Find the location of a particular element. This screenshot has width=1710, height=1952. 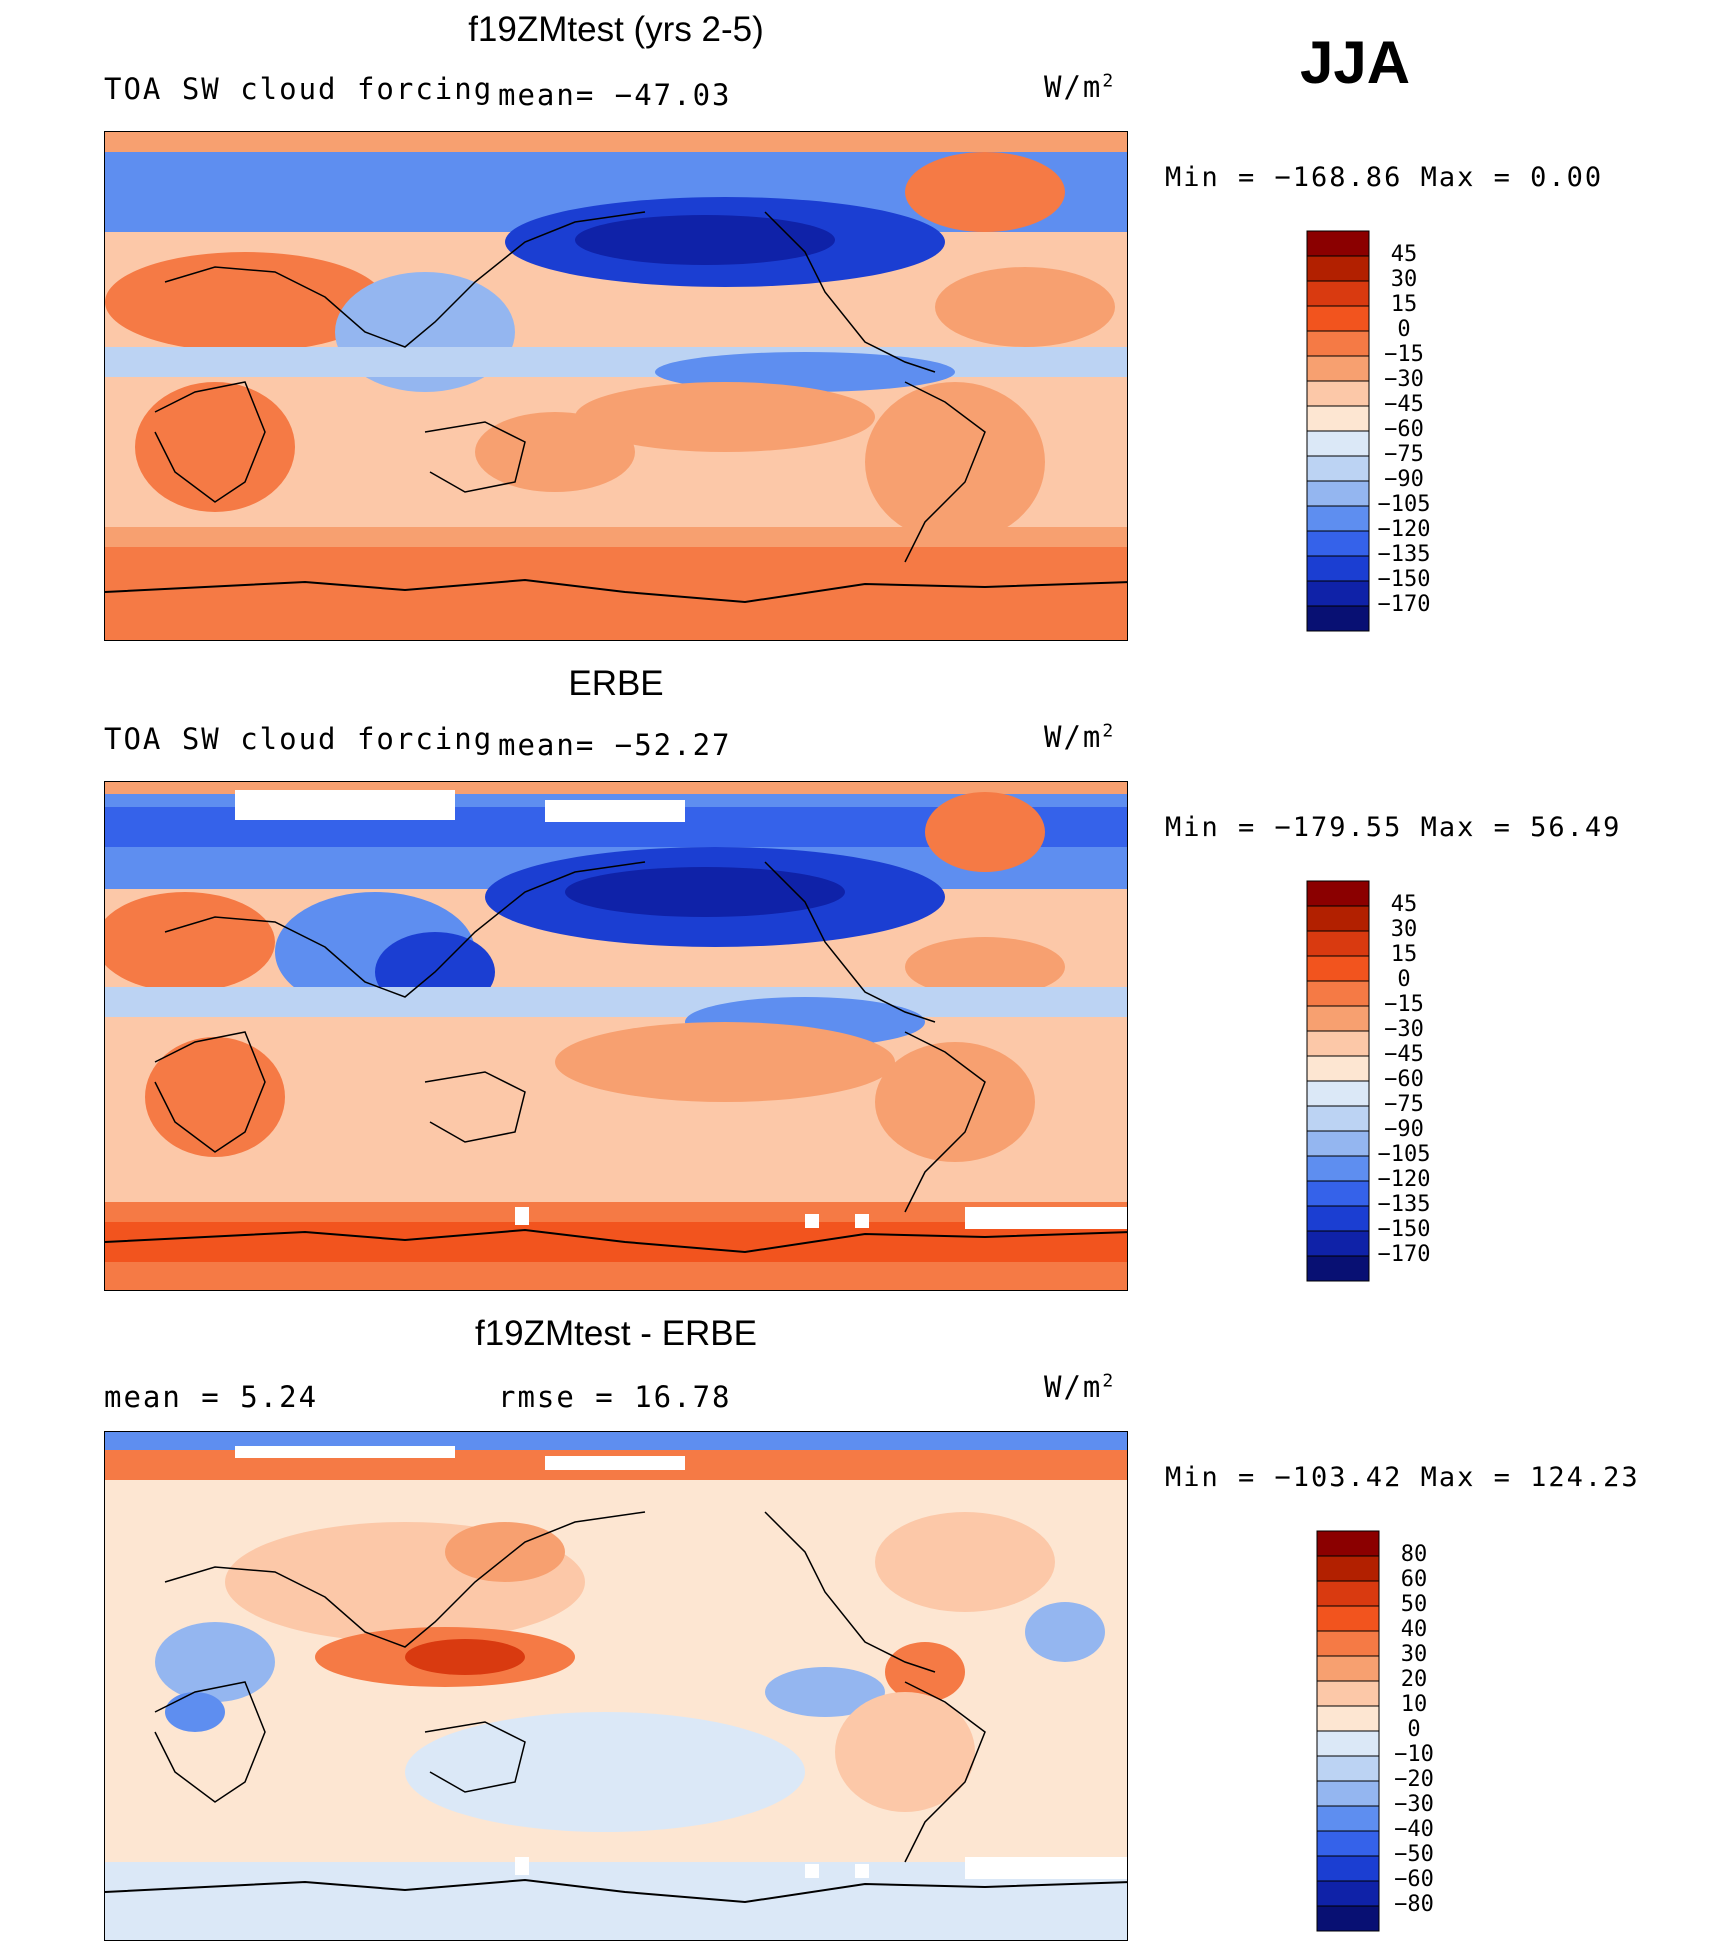

colorbar-tick-label: −40 is located at coordinates (1414, 1829).